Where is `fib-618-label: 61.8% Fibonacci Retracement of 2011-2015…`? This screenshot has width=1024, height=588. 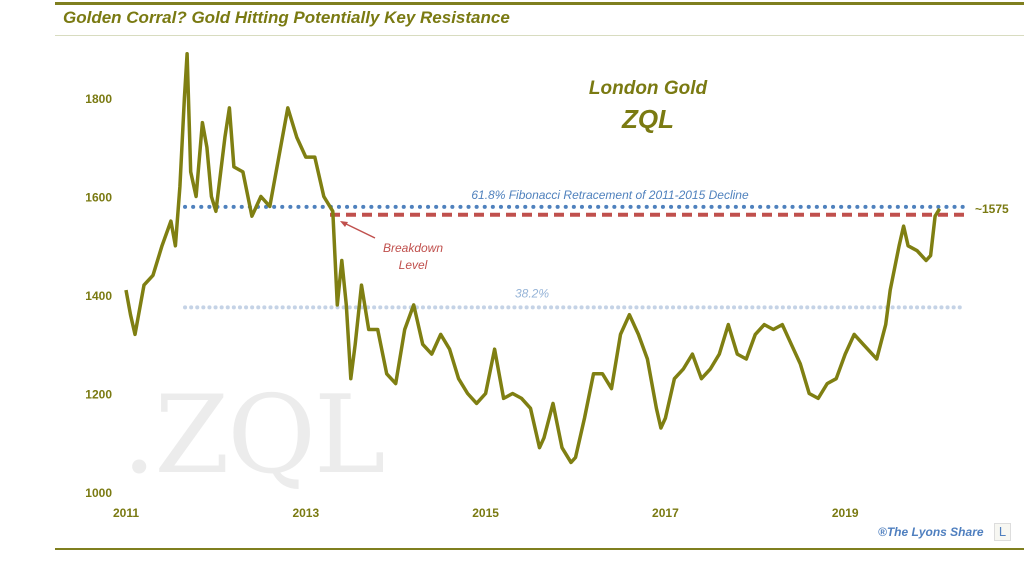
fib-618-label: 61.8% Fibonacci Retracement of 2011-2015… is located at coordinates (610, 195).